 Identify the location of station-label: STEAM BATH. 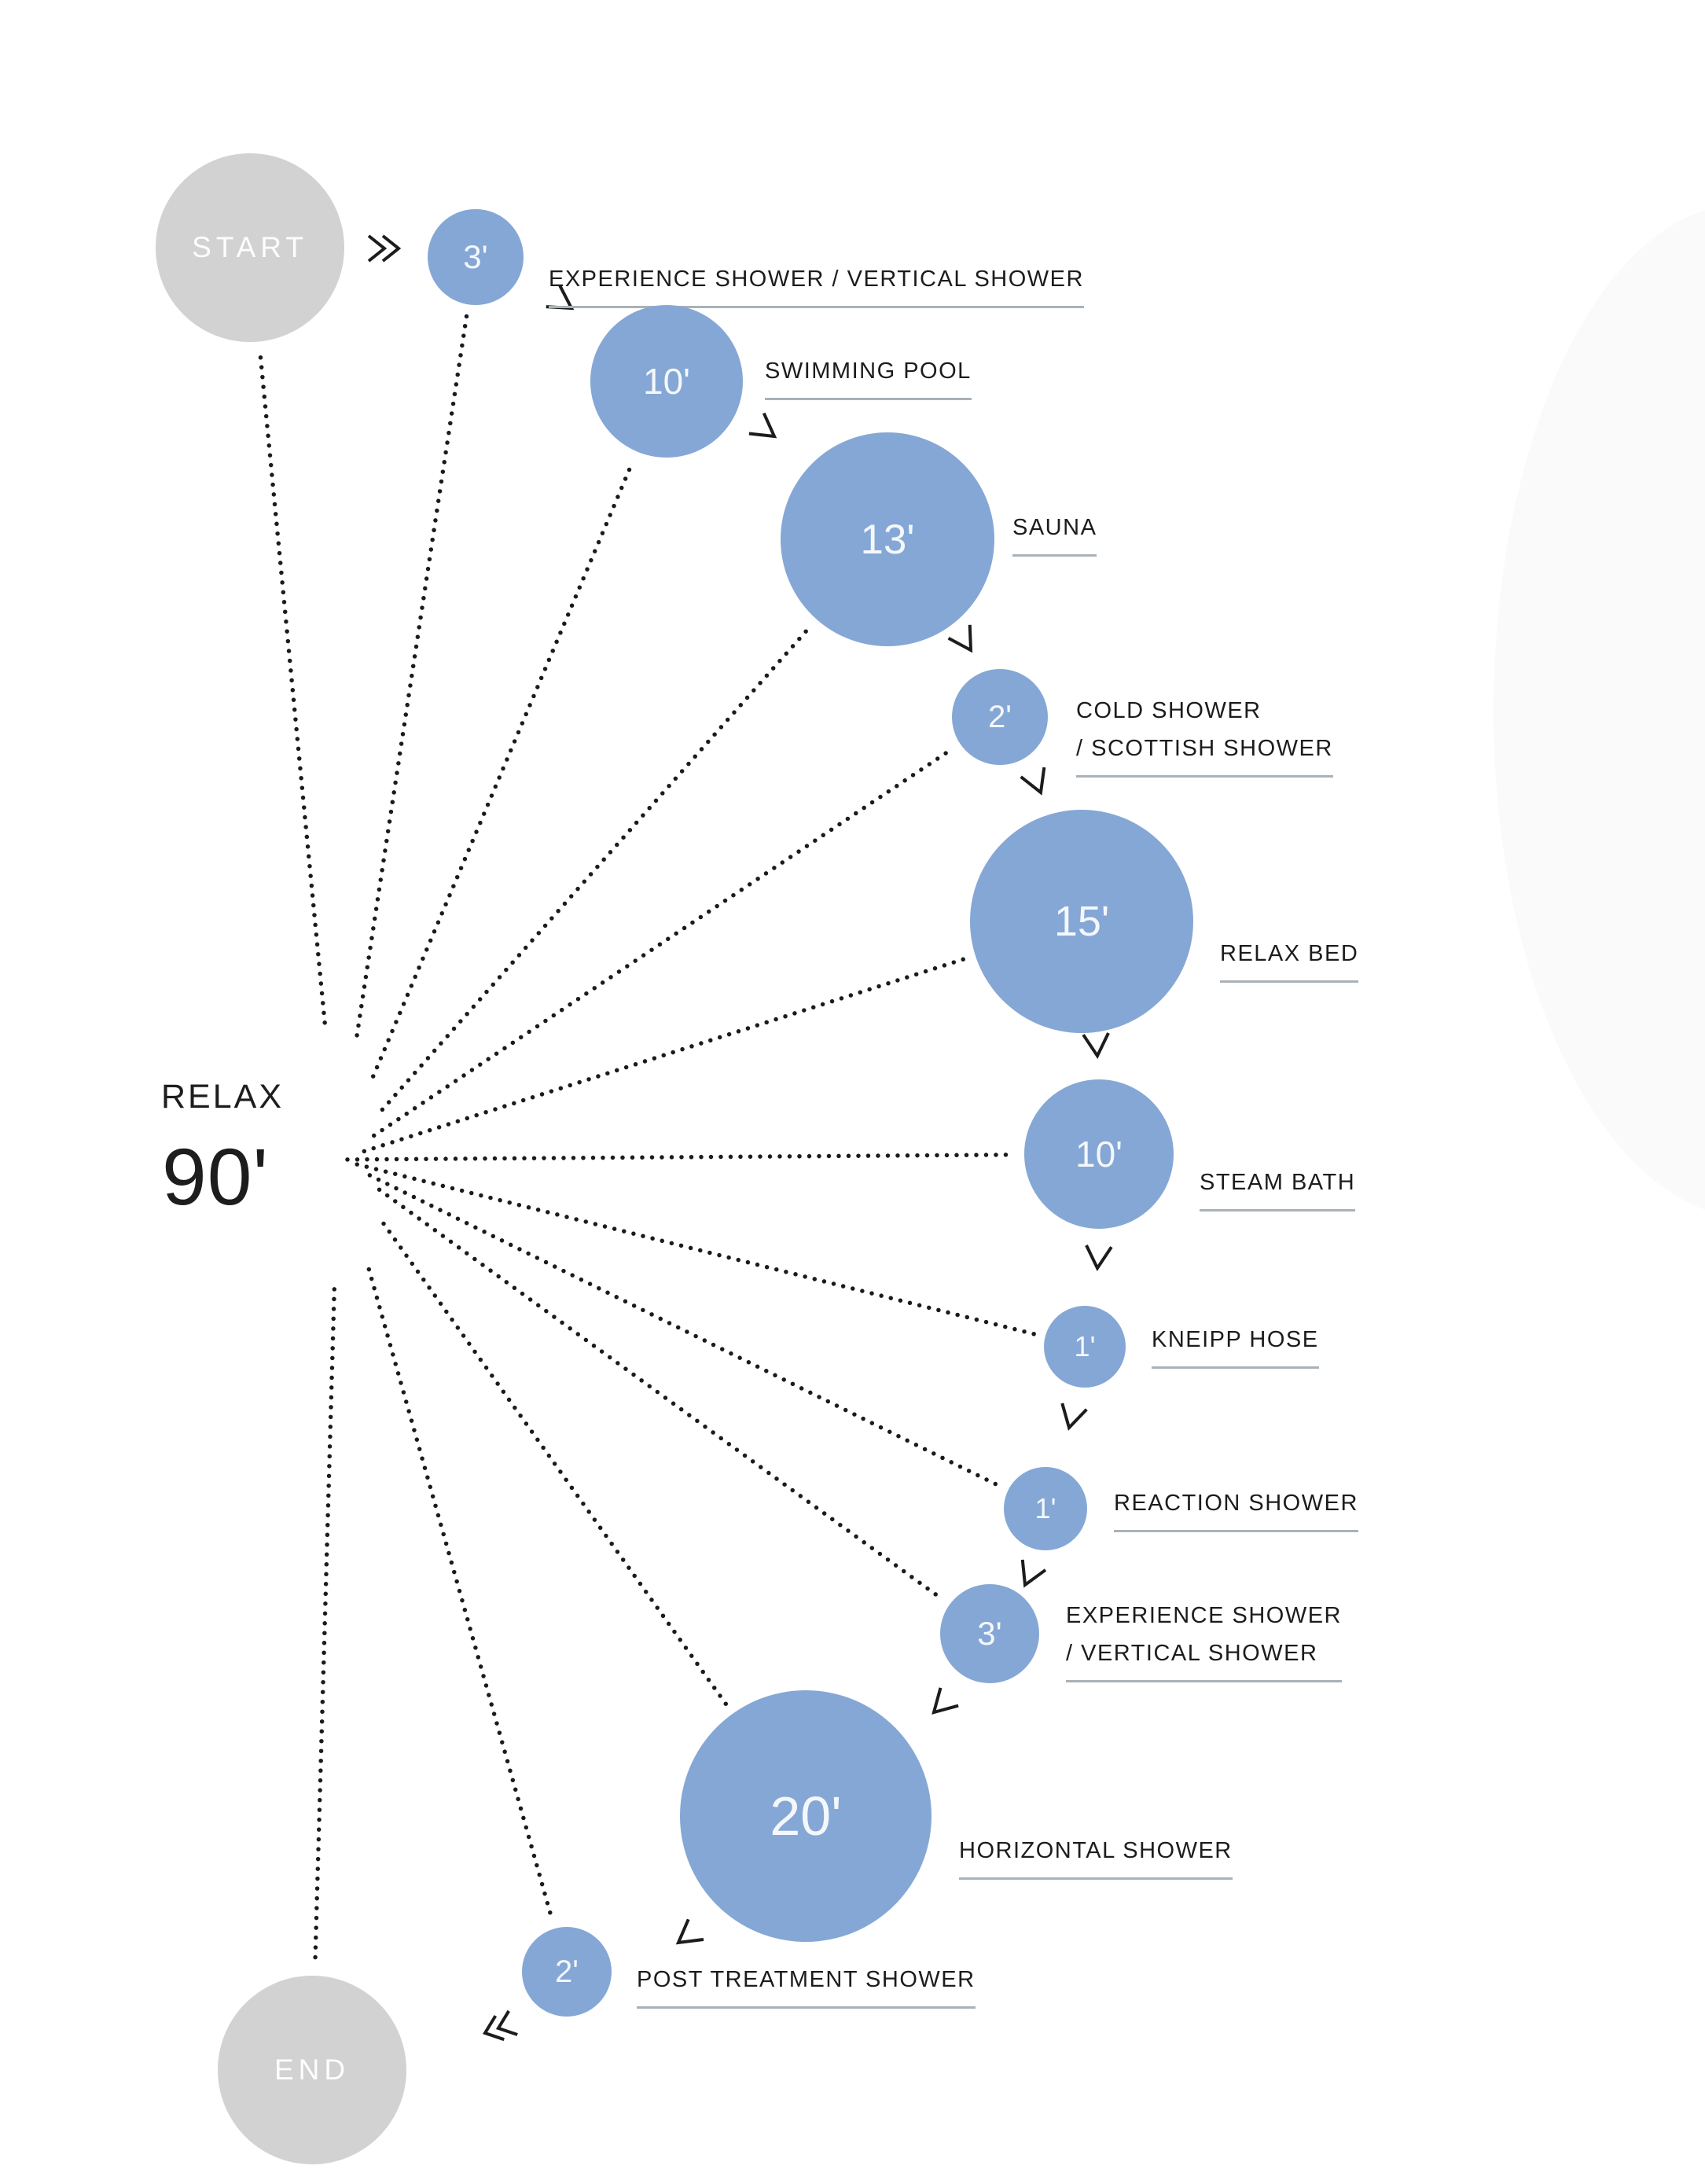
(1278, 1187).